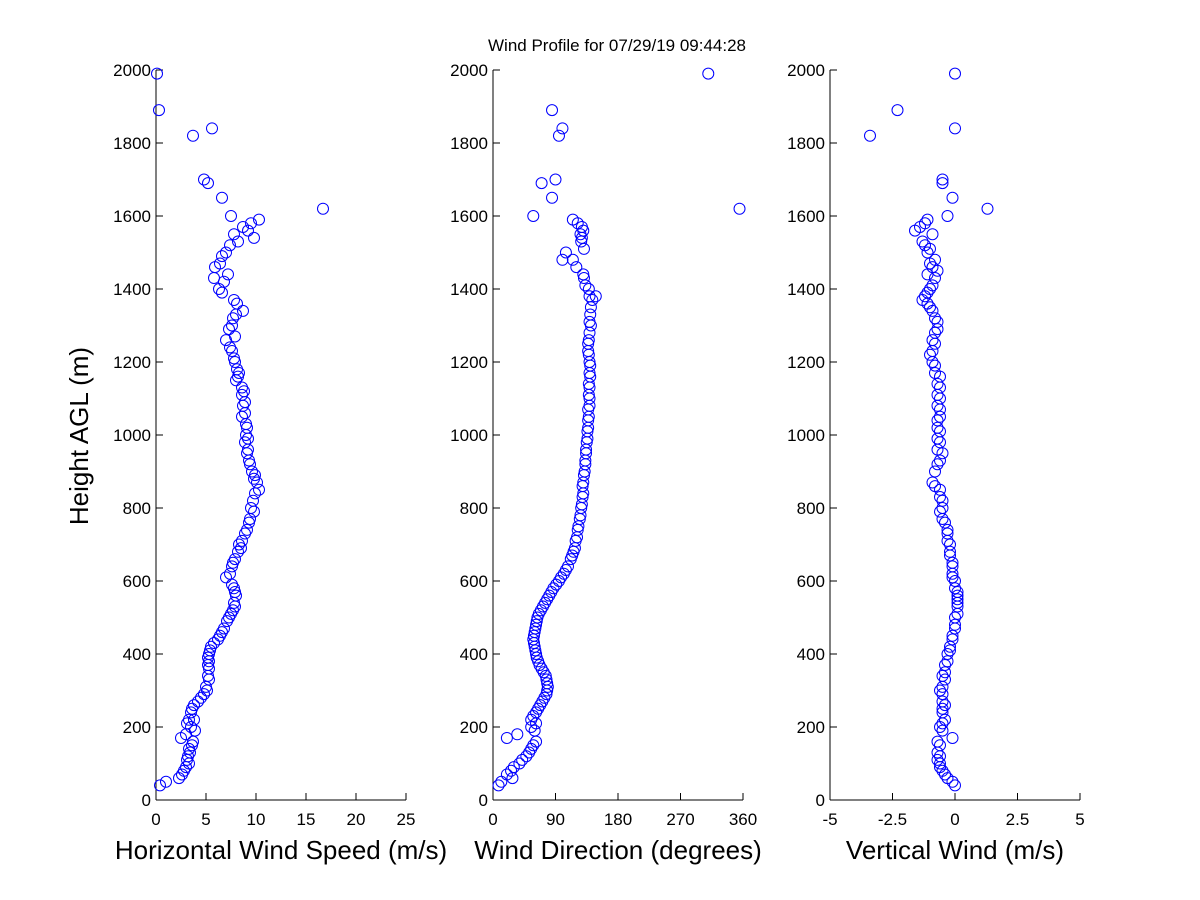 This screenshot has height=900, width=1200. What do you see at coordinates (829, 819) in the screenshot?
I see `x-tick-label: -5` at bounding box center [829, 819].